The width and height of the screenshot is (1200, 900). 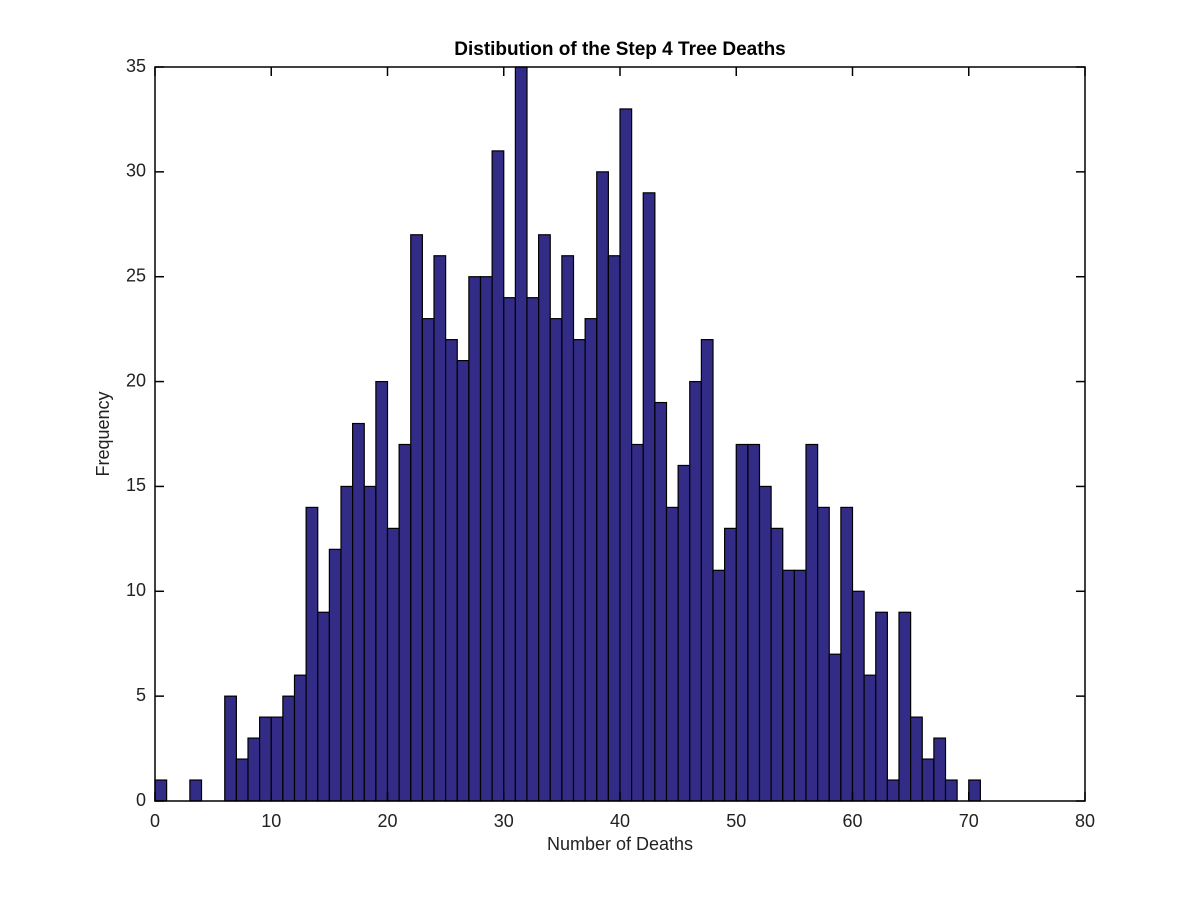 What do you see at coordinates (136, 485) in the screenshot?
I see `y-tick-label: 15` at bounding box center [136, 485].